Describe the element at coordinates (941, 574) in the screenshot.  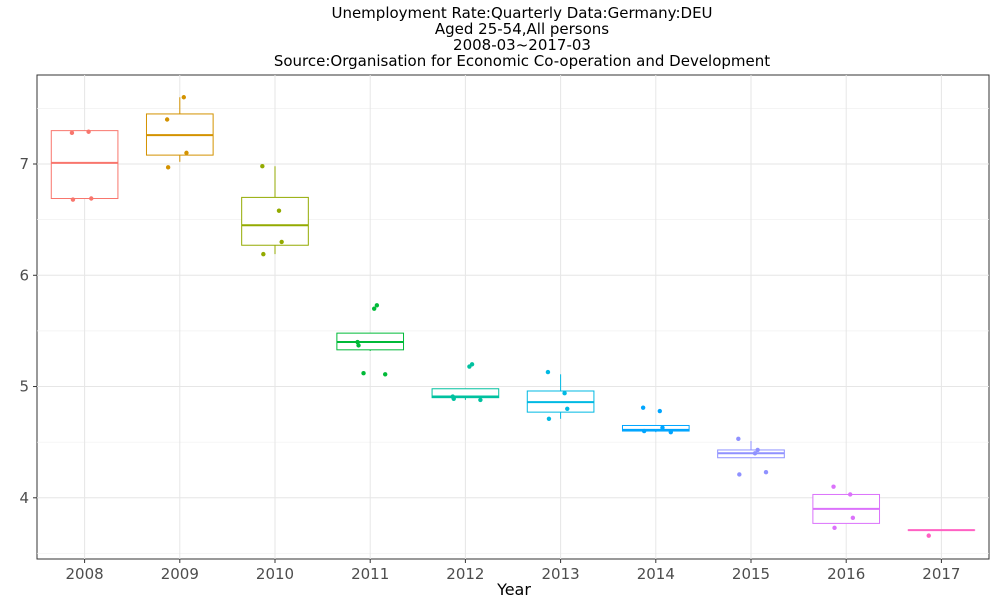
I see `x-tick-label: 2017` at that location.